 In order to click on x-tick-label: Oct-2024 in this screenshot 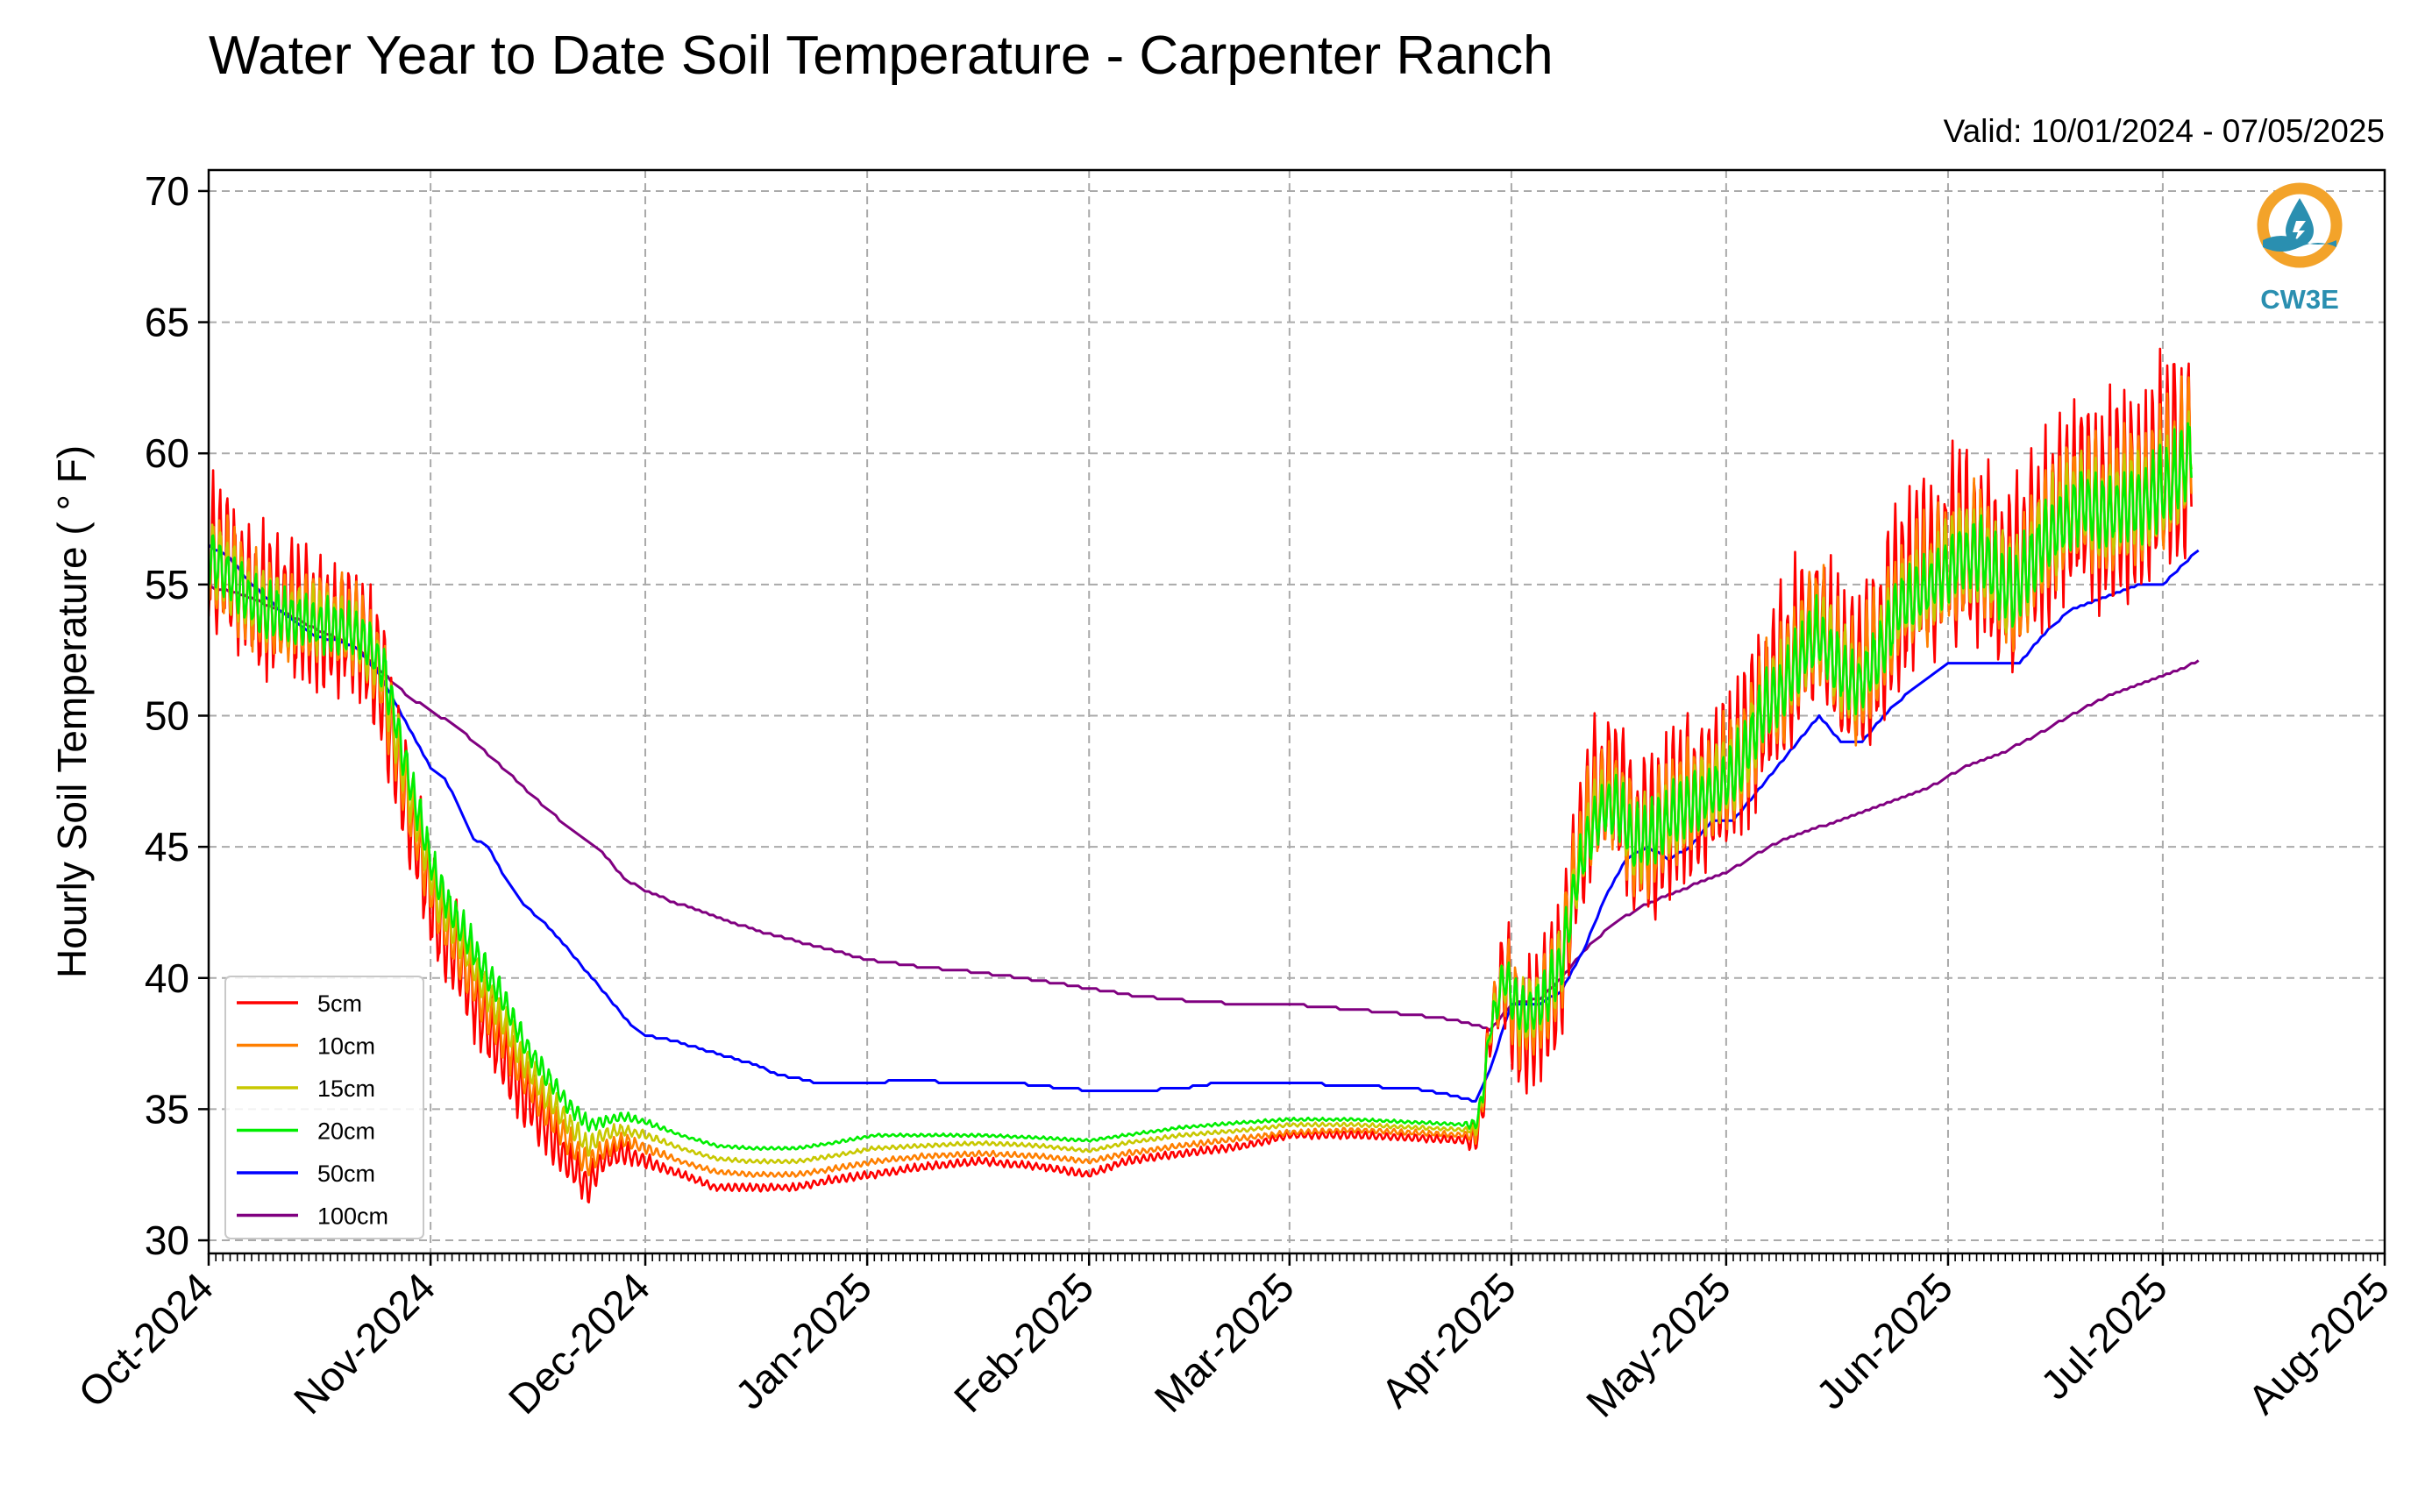, I will do `click(145, 1340)`.